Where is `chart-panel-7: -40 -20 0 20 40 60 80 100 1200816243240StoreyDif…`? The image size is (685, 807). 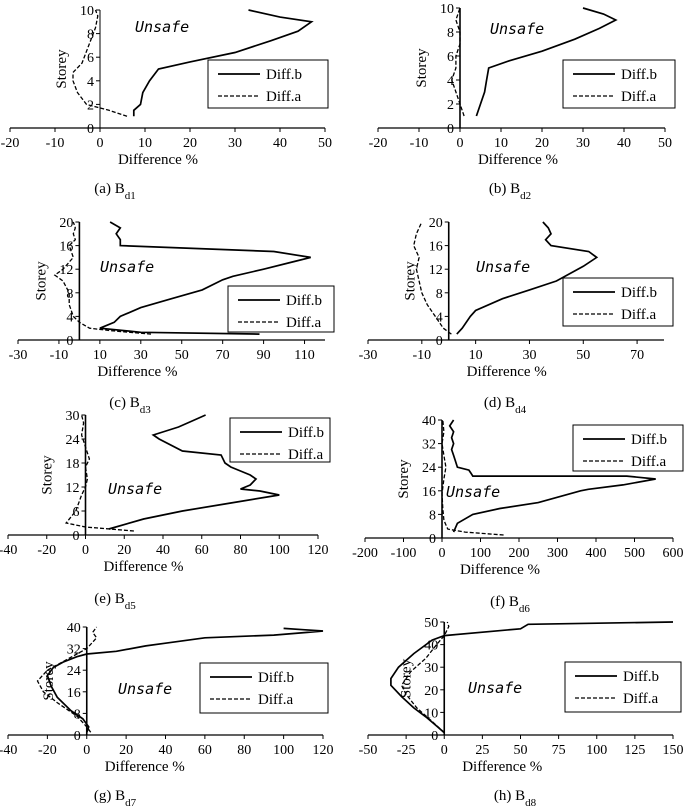 chart-panel-7: -40 -20 0 20 40 60 80 100 1200816243240StoreyDif… is located at coordinates (167, 714).